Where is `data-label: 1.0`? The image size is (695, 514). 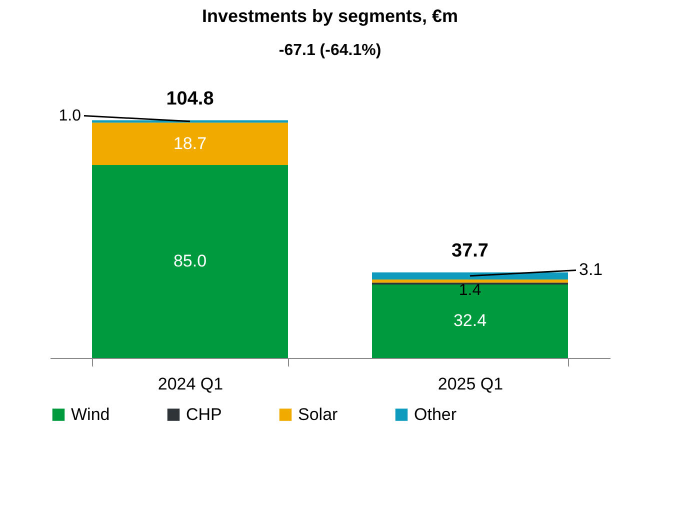 data-label: 1.0 is located at coordinates (70, 116).